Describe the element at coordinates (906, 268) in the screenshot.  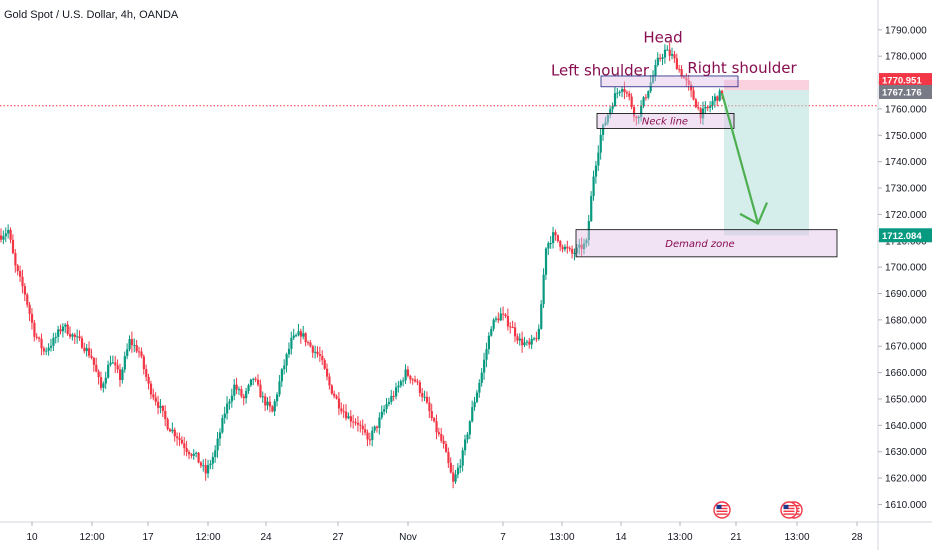
I see `price-tick-label: 1700.000` at that location.